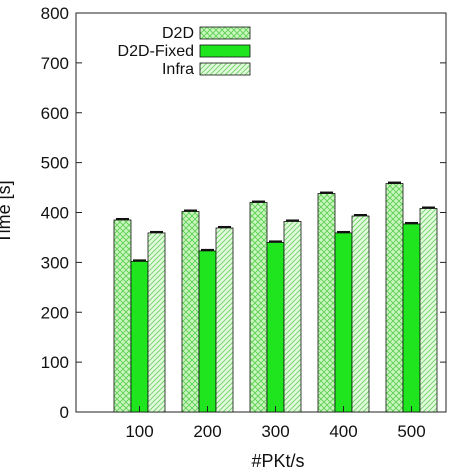 Image resolution: width=474 pixels, height=474 pixels. What do you see at coordinates (55, 262) in the screenshot?
I see `y-tick-label: 300` at bounding box center [55, 262].